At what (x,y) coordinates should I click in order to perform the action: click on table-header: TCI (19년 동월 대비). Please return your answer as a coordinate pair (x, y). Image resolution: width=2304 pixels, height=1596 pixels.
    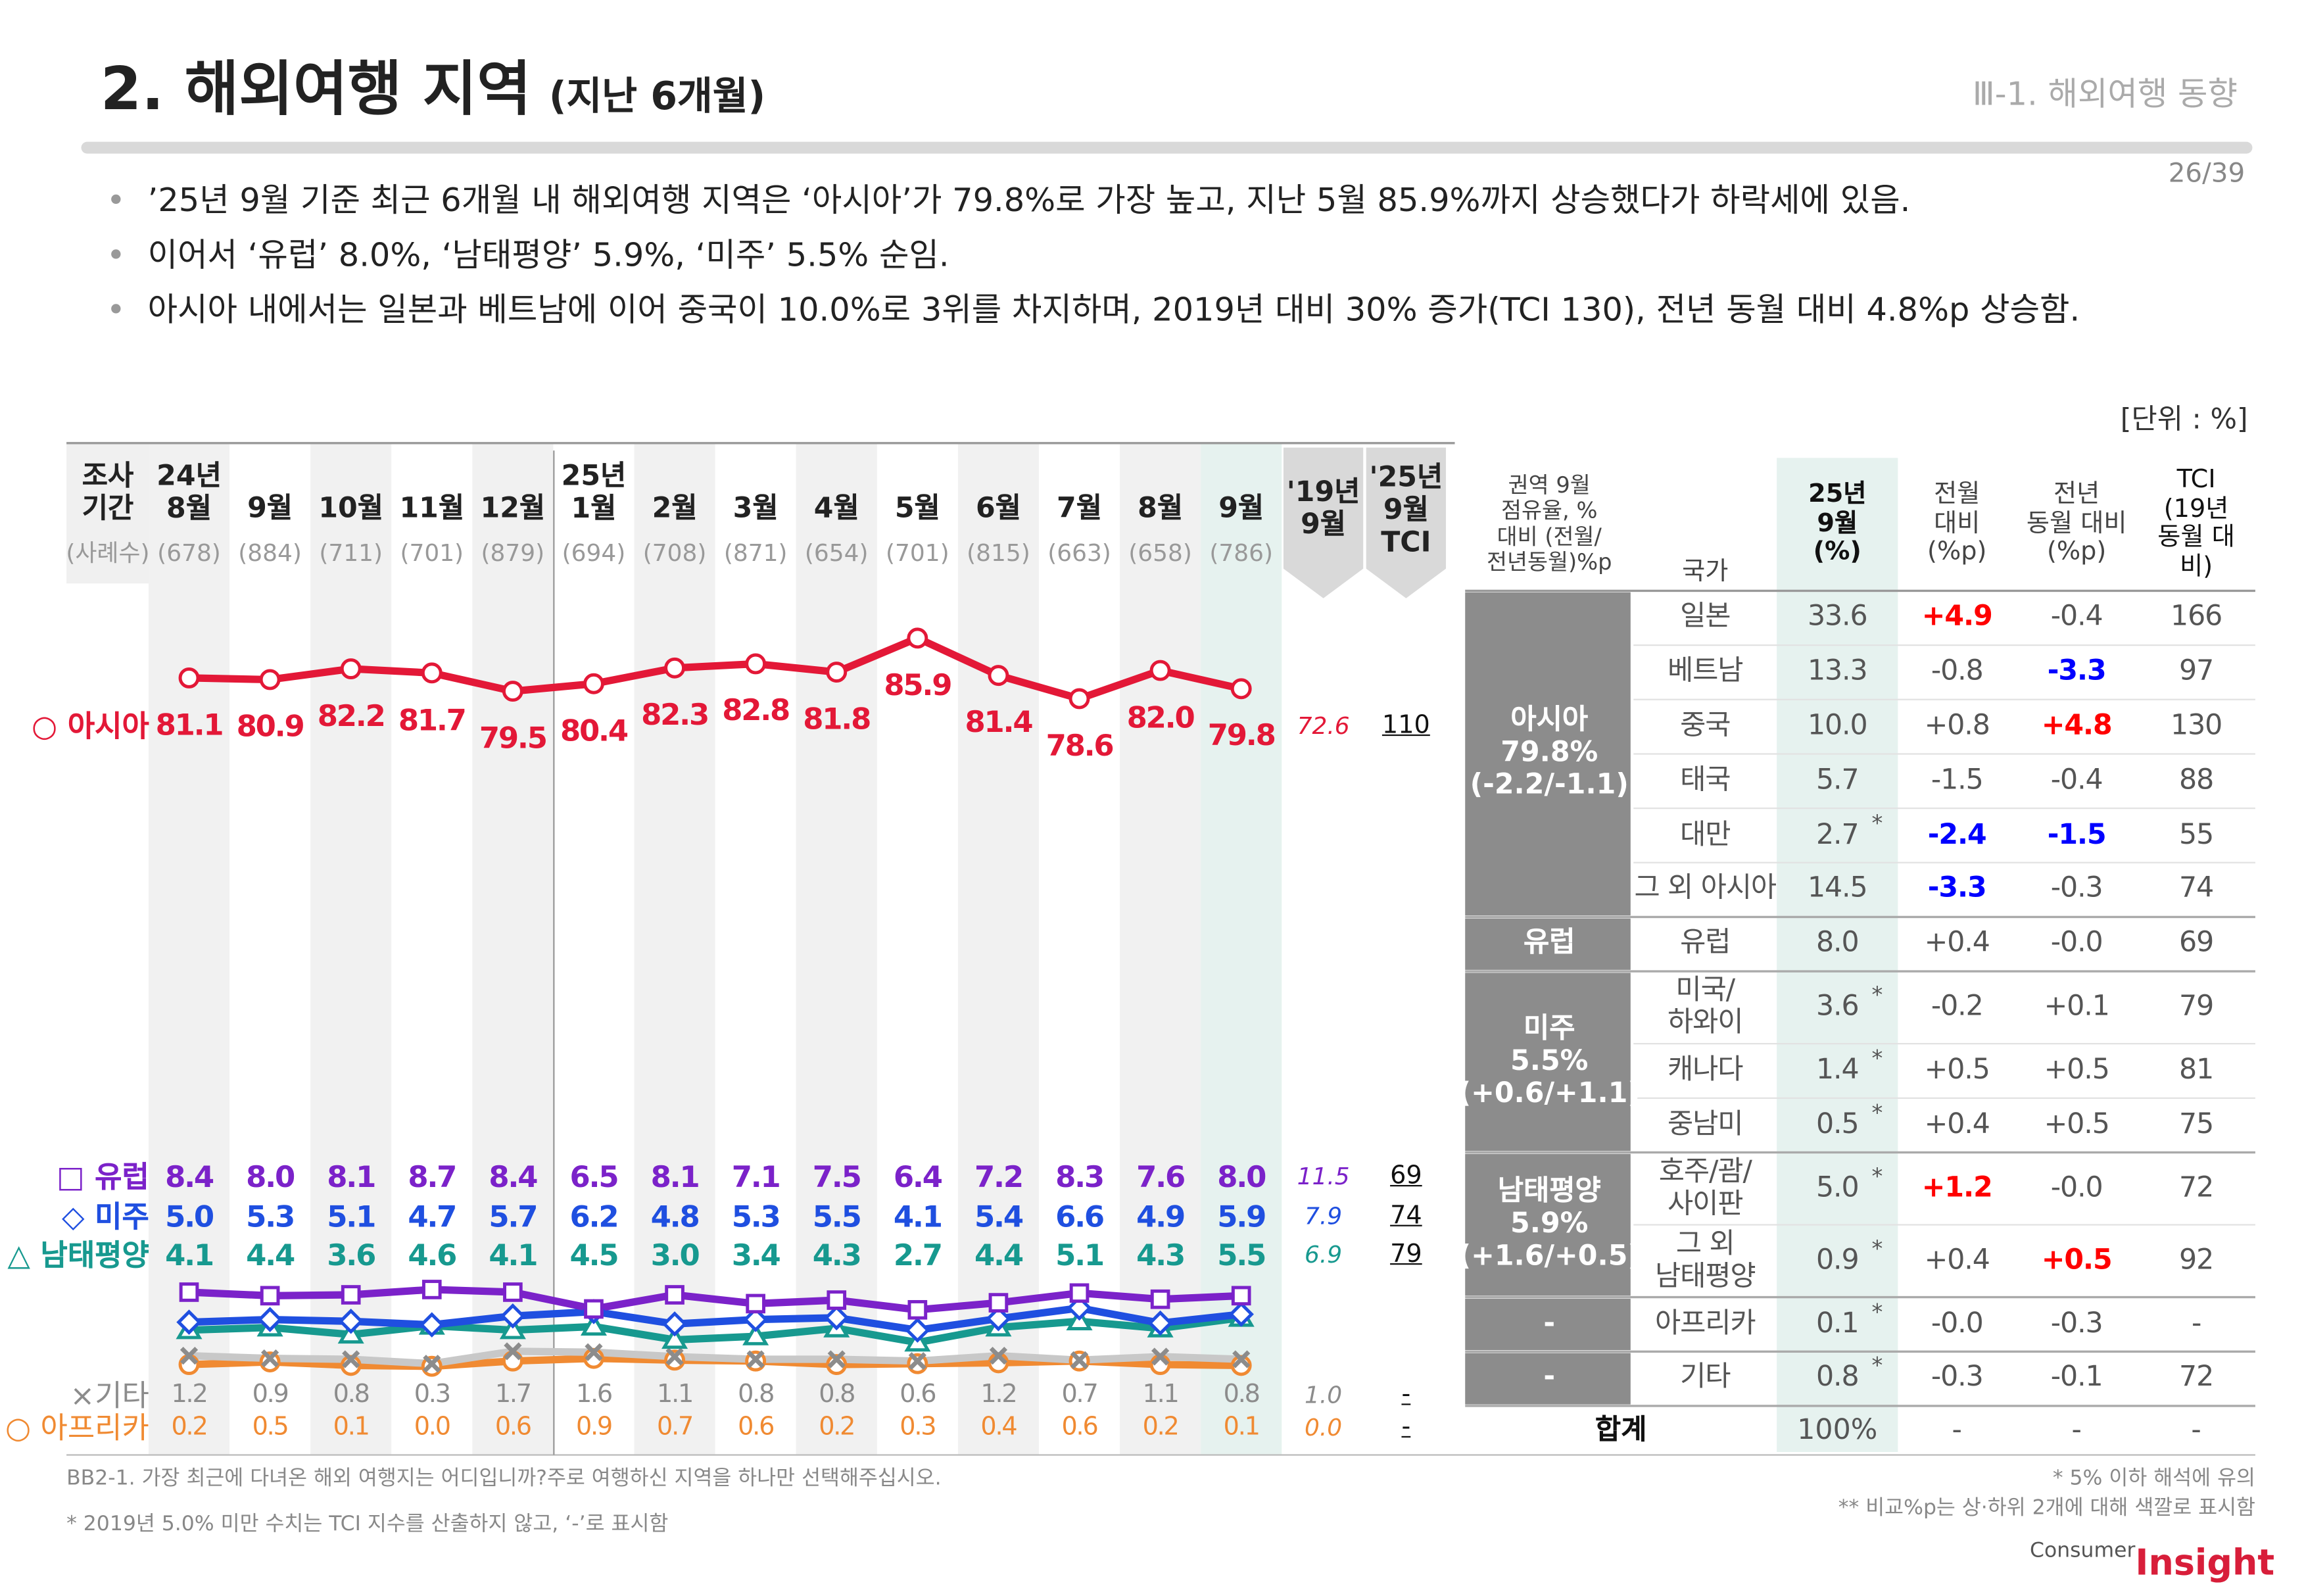
    Looking at the image, I should click on (2196, 523).